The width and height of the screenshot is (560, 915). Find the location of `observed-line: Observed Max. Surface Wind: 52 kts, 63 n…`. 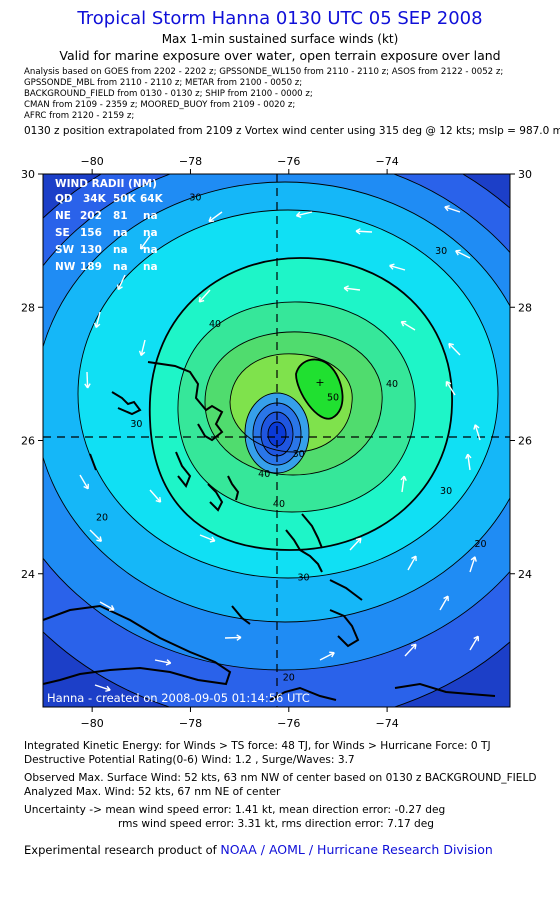

observed-line: Observed Max. Surface Wind: 52 kts, 63 n… is located at coordinates (280, 778).